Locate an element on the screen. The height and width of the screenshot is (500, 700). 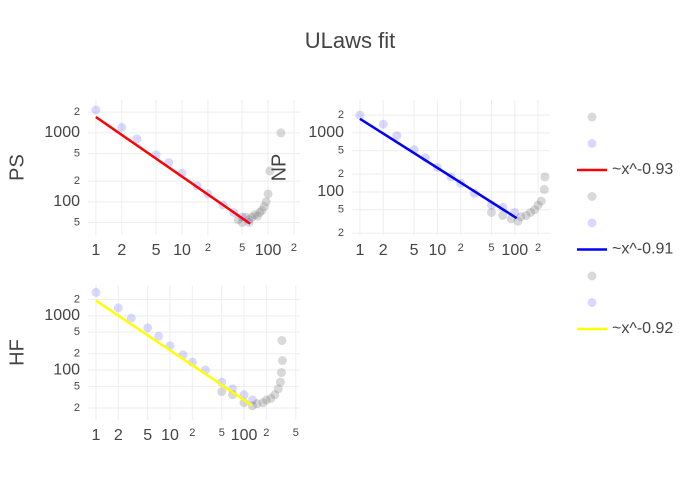
legend-label: ~x^-0.92 is located at coordinates (642, 328).